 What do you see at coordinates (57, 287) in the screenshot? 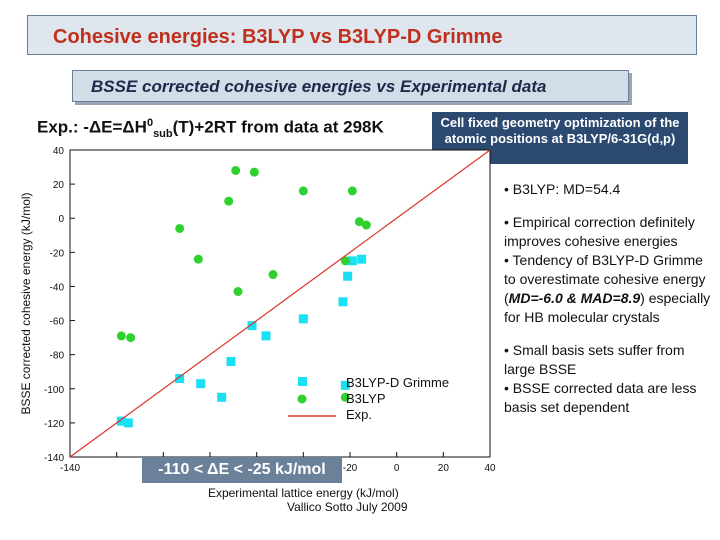
I see `y-tick-label: -40` at bounding box center [57, 287].